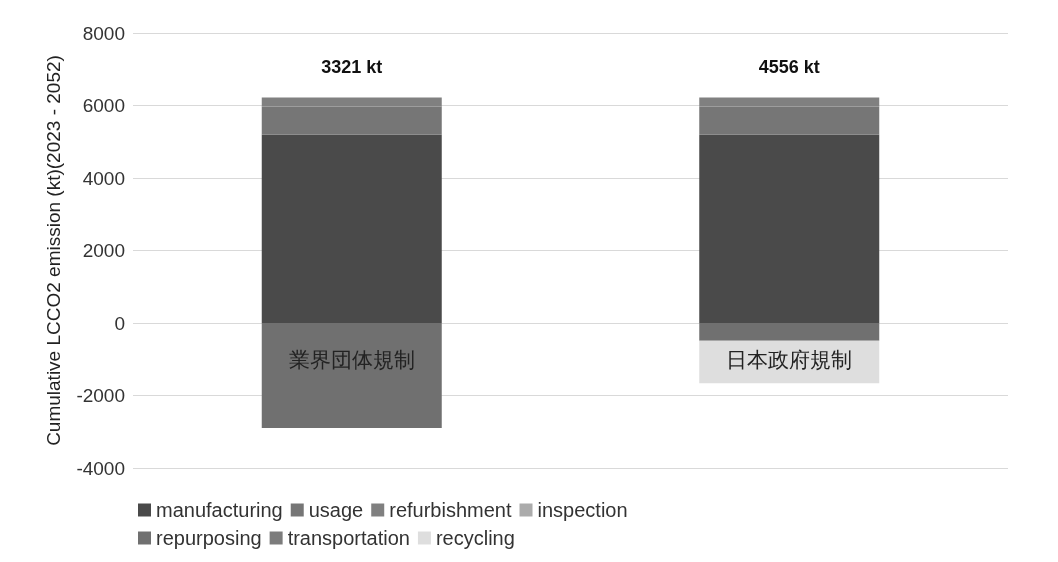 The image size is (1058, 562). Describe the element at coordinates (582, 510) in the screenshot. I see `legend-label: inspection` at that location.